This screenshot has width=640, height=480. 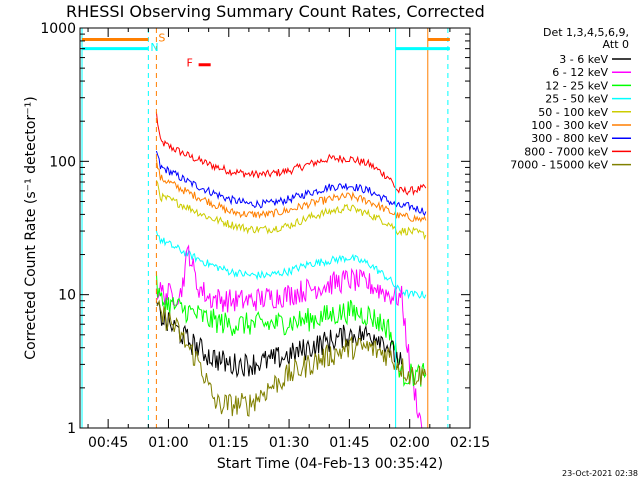 What do you see at coordinates (67, 296) in the screenshot?
I see `y-tick-label-10: 10` at bounding box center [67, 296].